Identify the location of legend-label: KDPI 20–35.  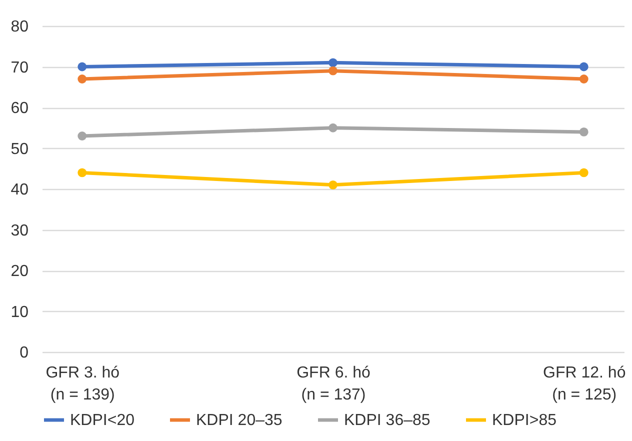
(239, 420).